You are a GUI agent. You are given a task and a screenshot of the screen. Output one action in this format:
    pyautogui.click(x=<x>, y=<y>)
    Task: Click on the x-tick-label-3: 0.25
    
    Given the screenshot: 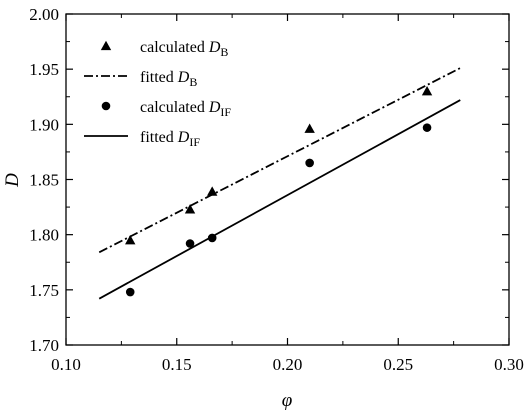 What is the action you would take?
    pyautogui.click(x=398, y=364)
    